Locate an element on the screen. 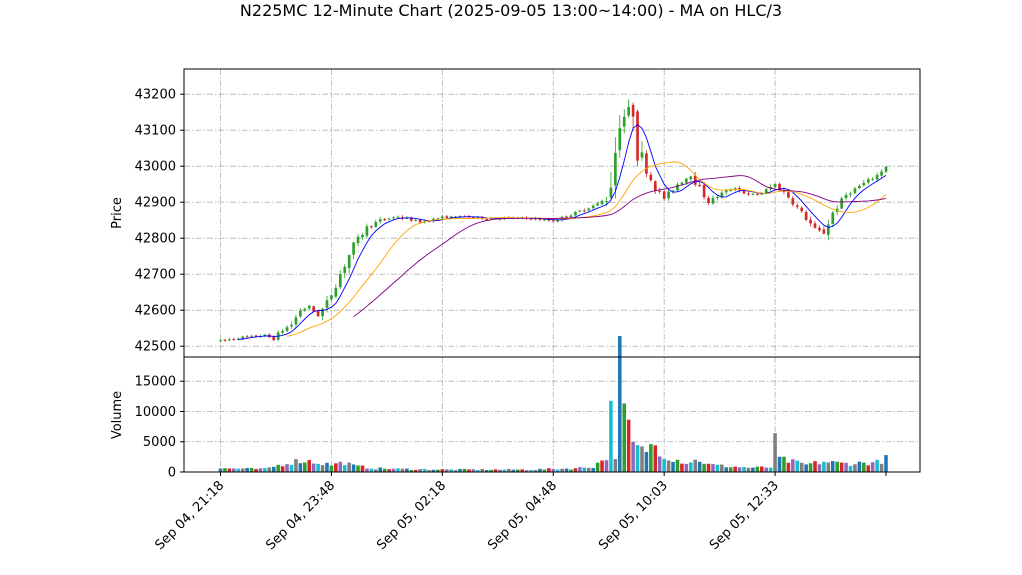  x-tick-label: Sep 04, 21:18 is located at coordinates (189, 515).